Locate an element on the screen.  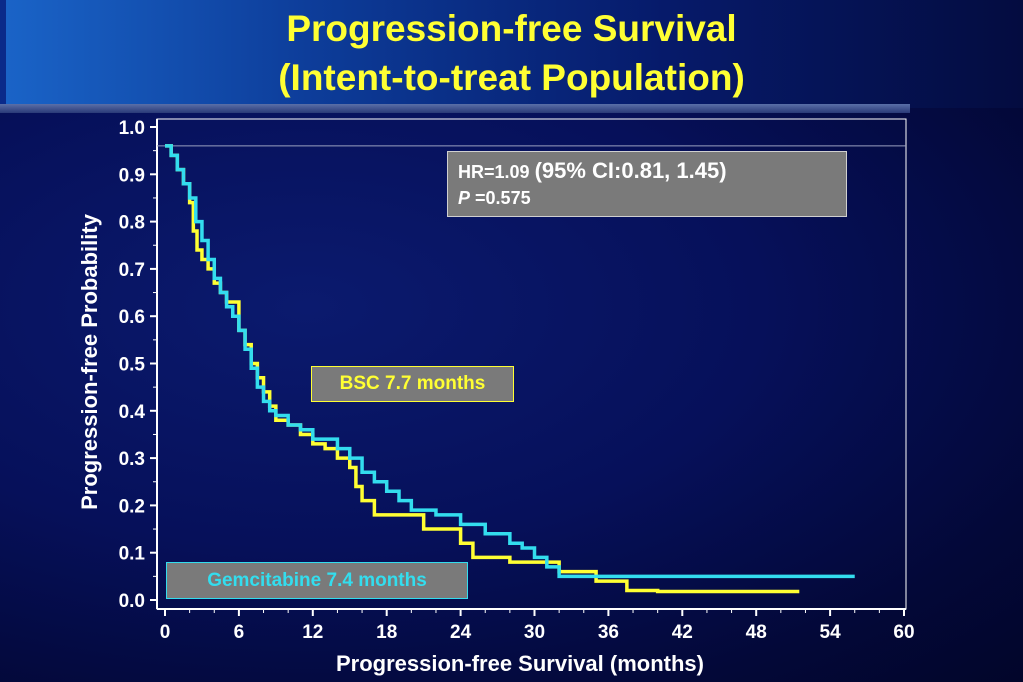
y-tick-label: 0.9 is located at coordinates (132, 175).